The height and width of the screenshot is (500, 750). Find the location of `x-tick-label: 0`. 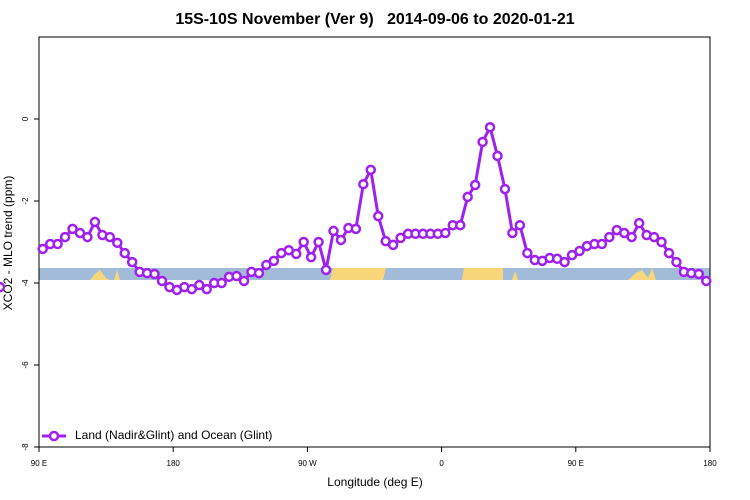

x-tick-label: 0 is located at coordinates (441, 463).